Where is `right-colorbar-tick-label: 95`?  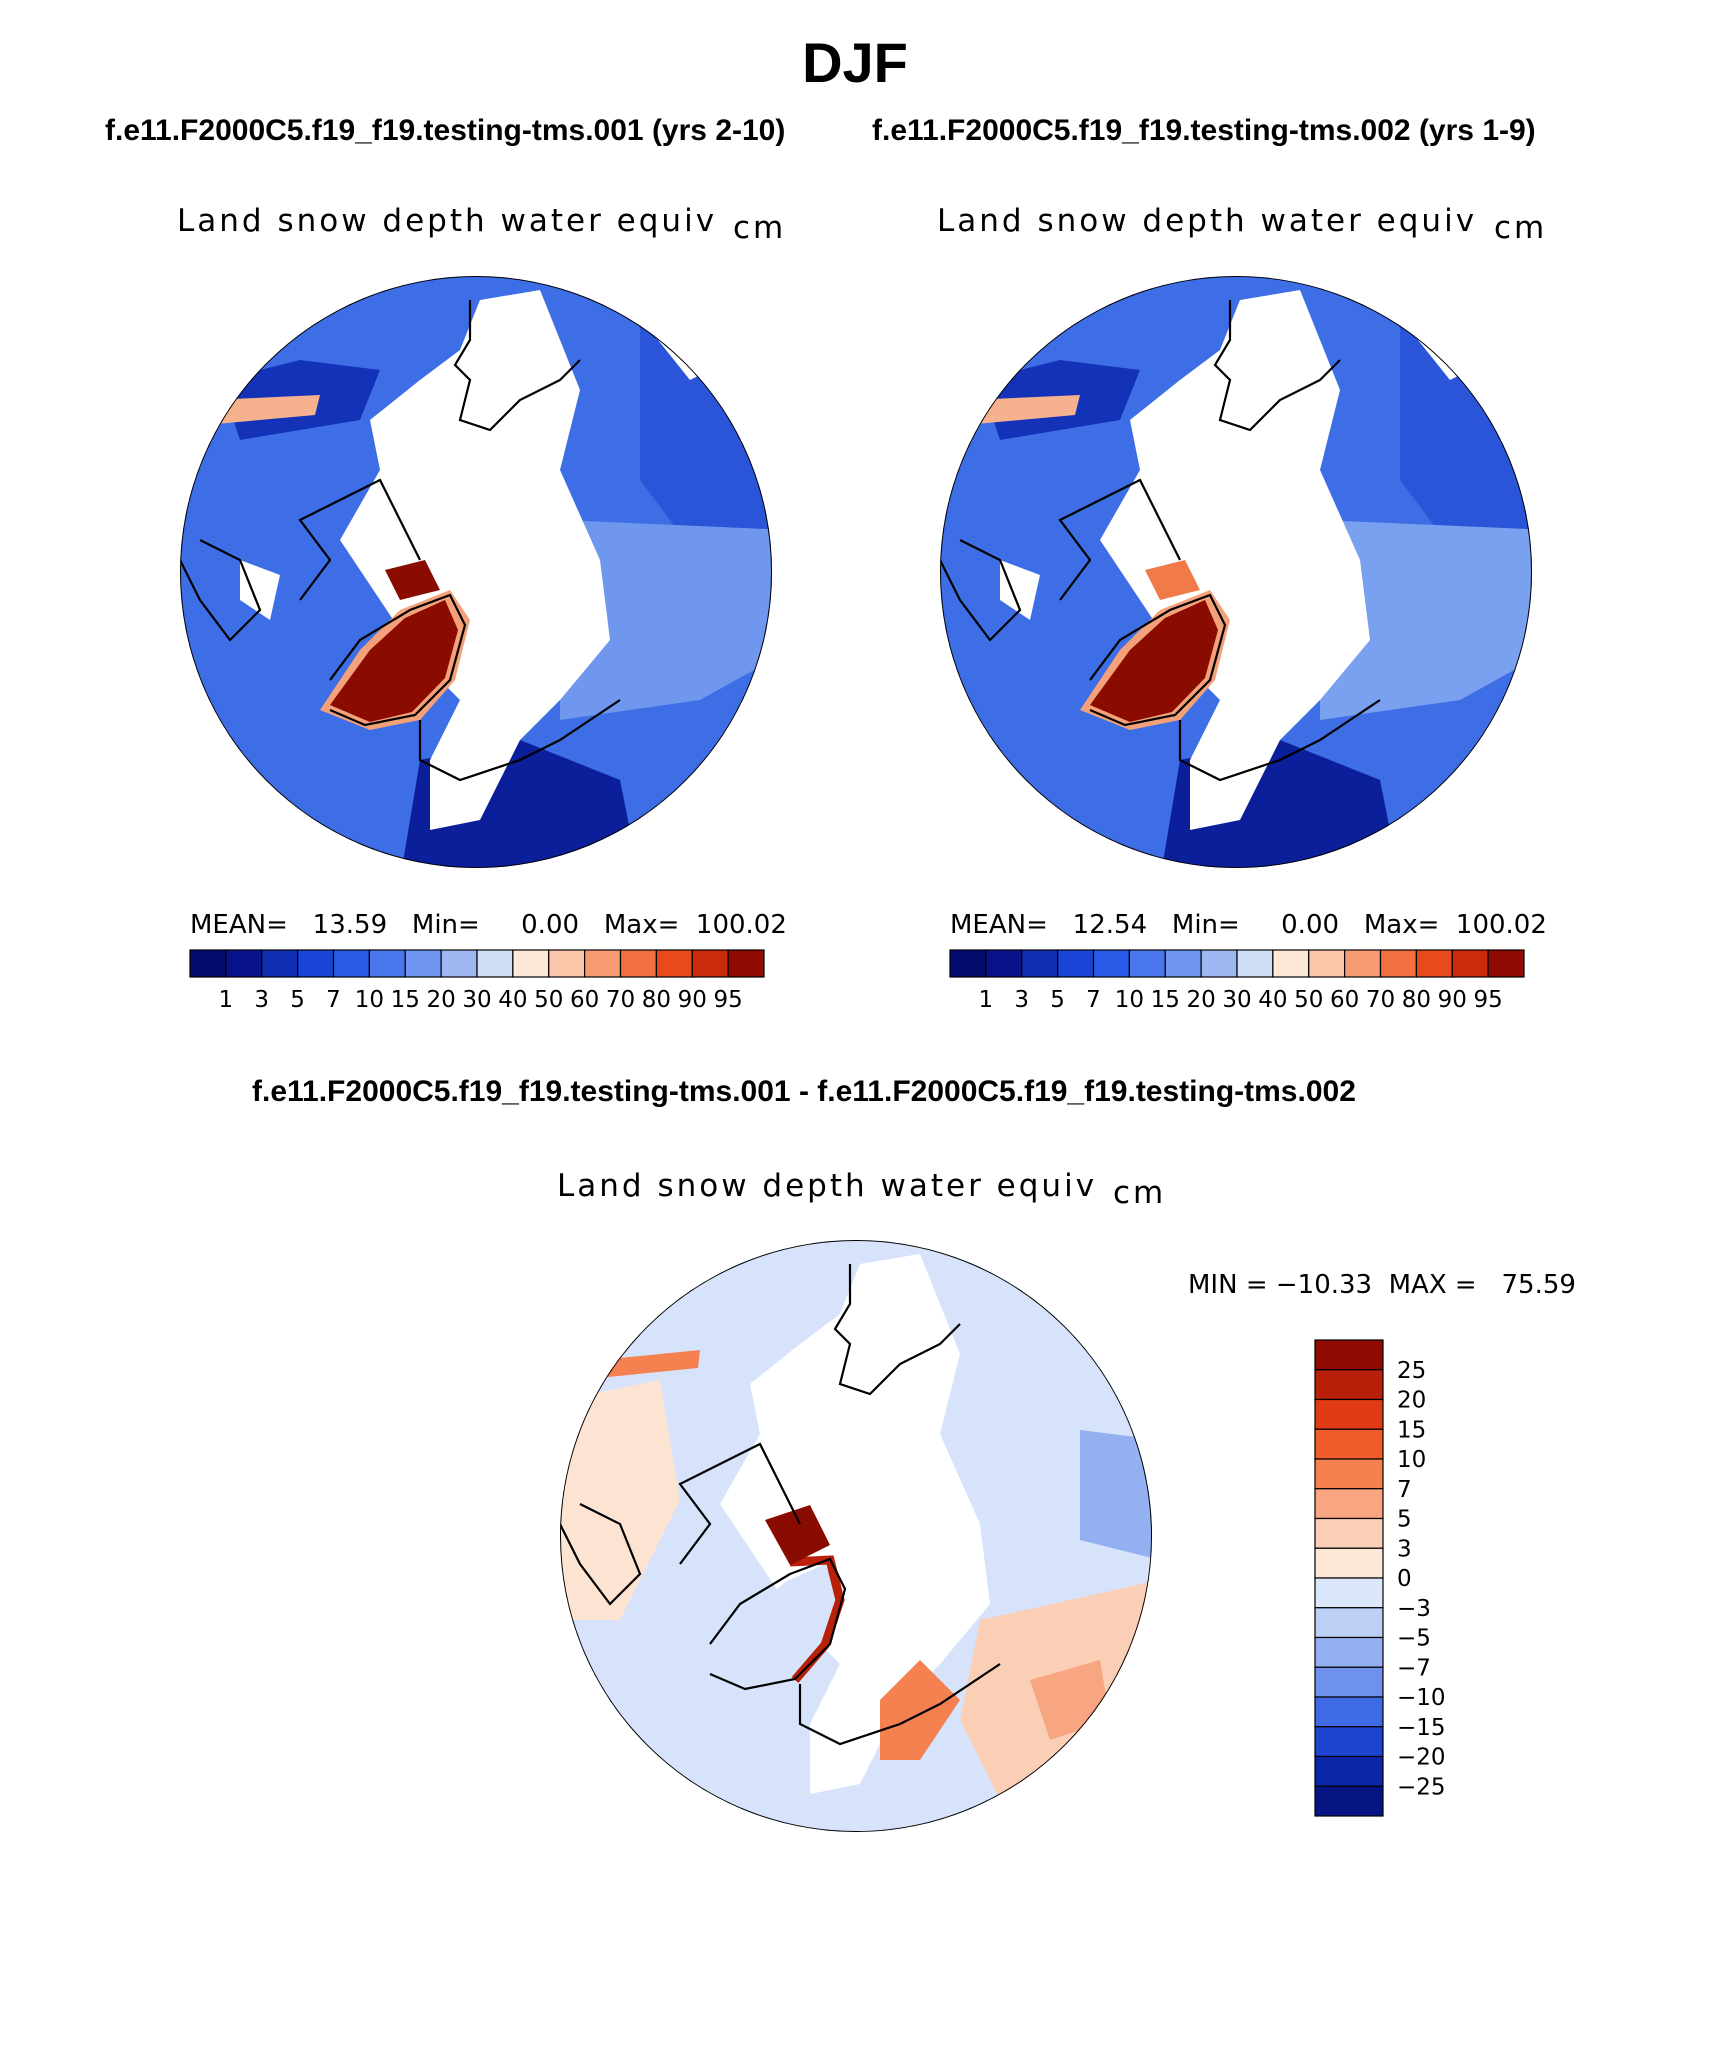
right-colorbar-tick-label: 95 is located at coordinates (1487, 1000).